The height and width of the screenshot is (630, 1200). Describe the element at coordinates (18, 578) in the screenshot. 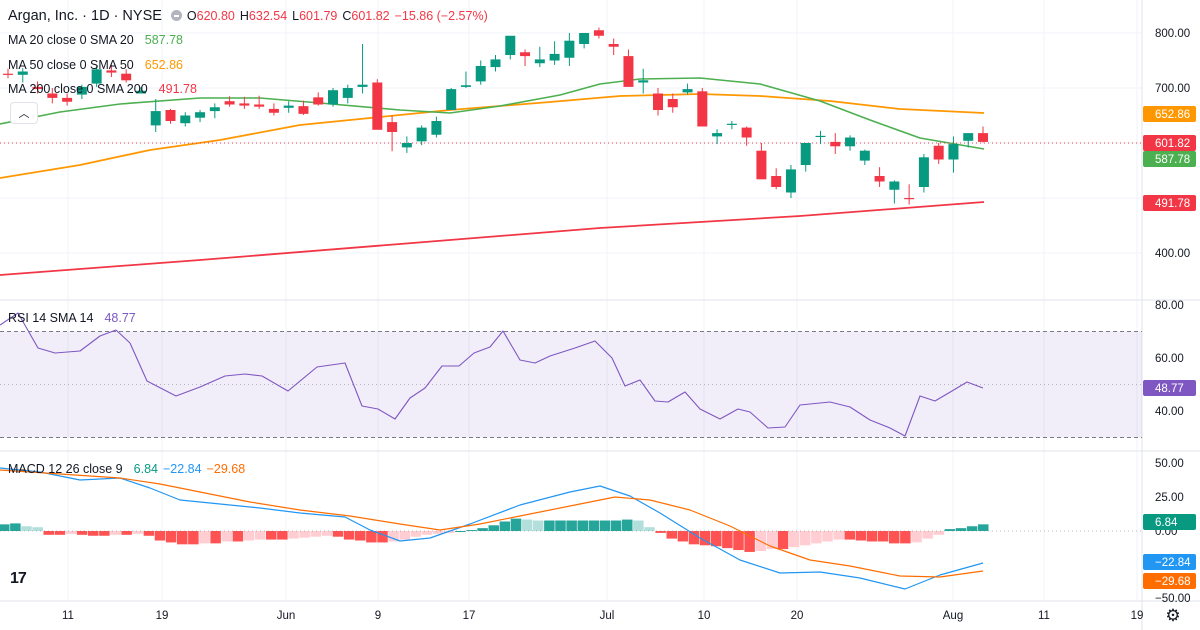

I see `tradingview-logo-icon: 17` at that location.